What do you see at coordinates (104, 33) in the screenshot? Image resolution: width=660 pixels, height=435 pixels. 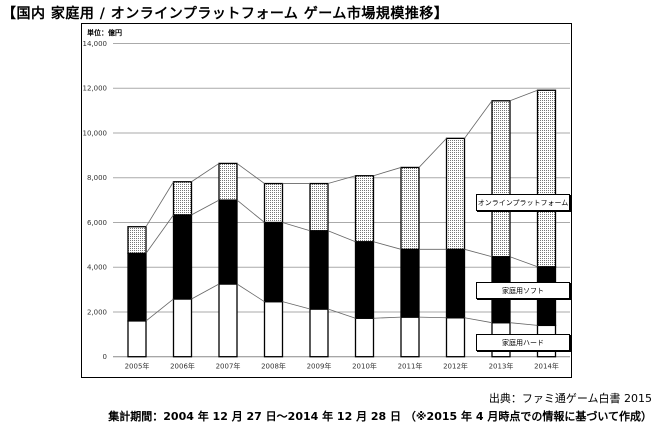 I see `unit-label: 単位：億円` at bounding box center [104, 33].